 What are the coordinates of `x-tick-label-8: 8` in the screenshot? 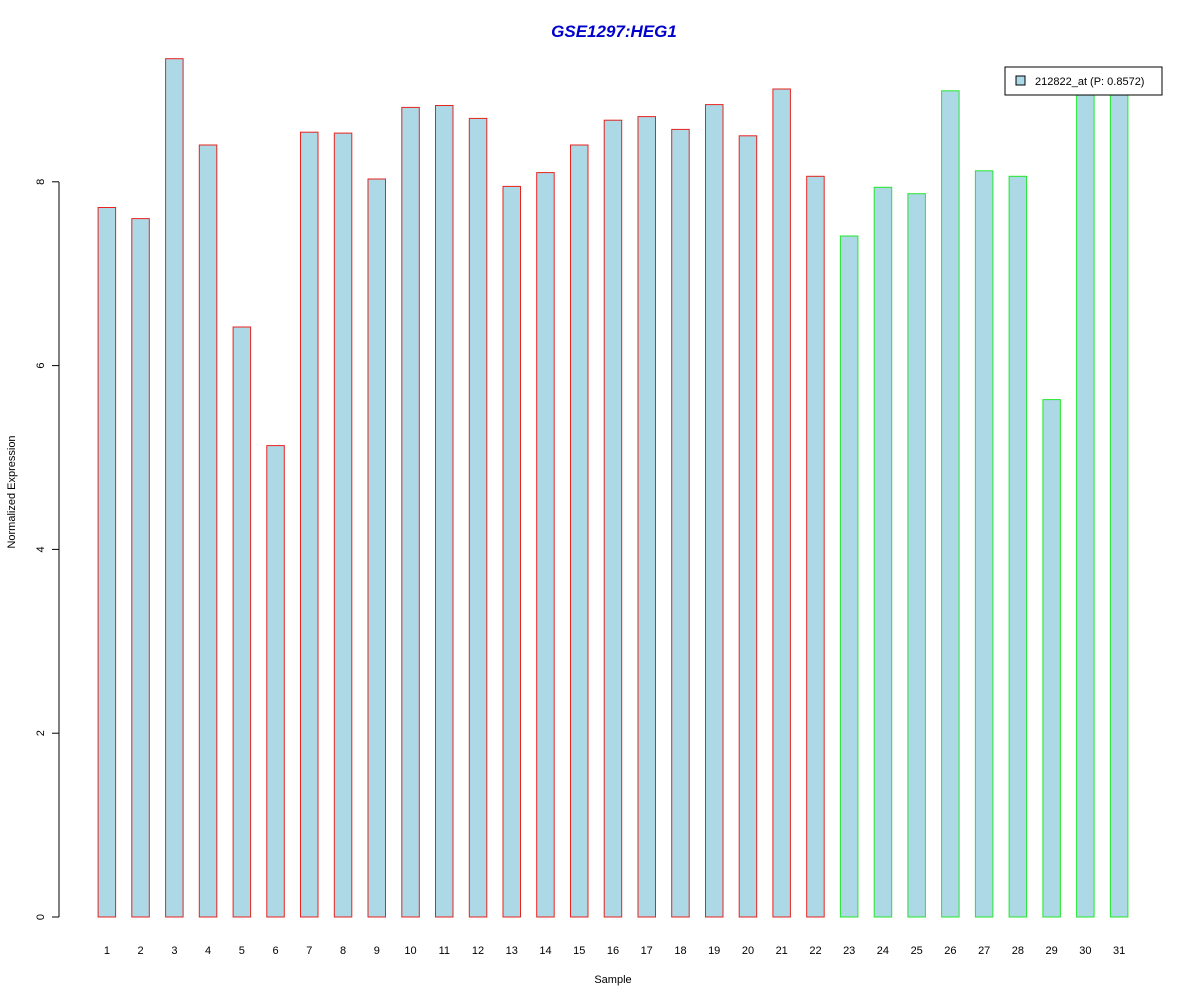 It's located at (343, 951).